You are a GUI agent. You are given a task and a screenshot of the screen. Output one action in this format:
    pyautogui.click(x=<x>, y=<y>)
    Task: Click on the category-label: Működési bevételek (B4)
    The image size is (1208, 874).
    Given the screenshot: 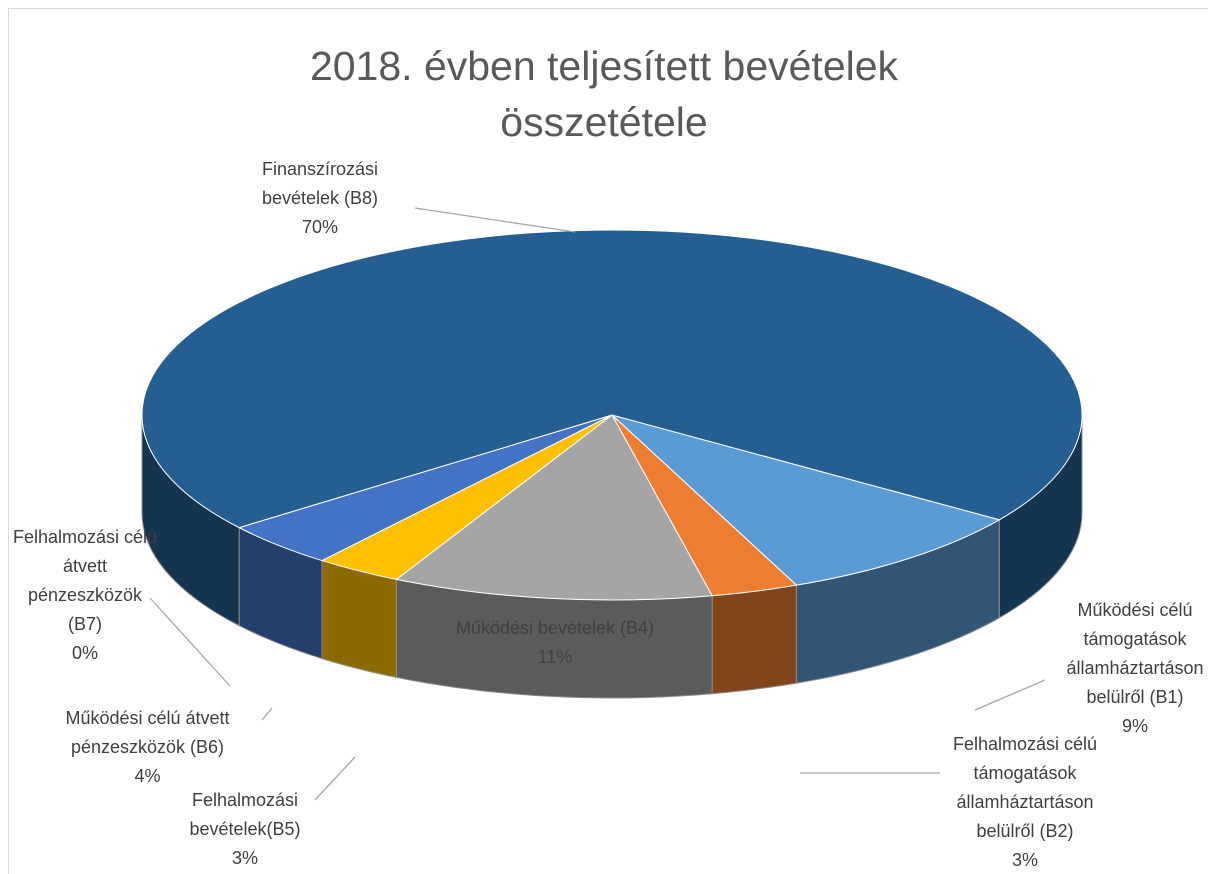 What is the action you would take?
    pyautogui.click(x=555, y=628)
    